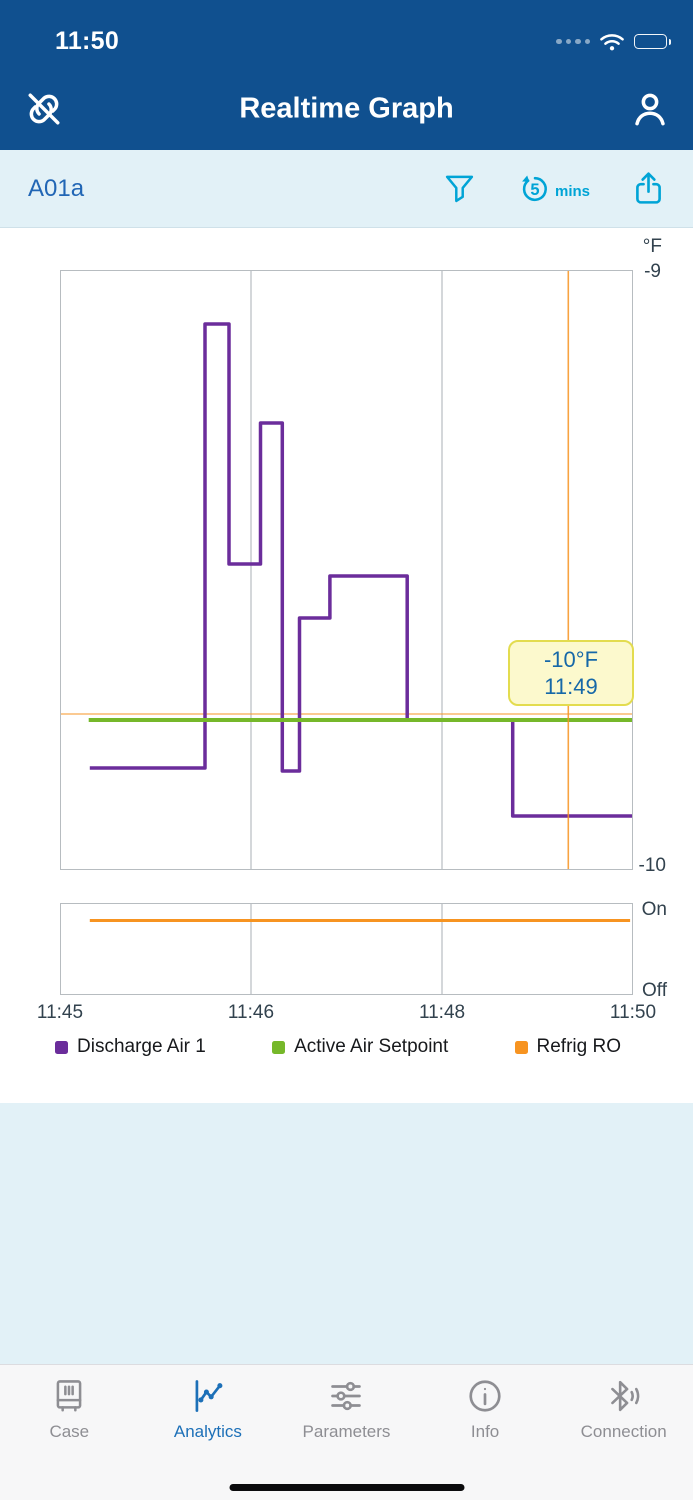  Describe the element at coordinates (251, 1012) in the screenshot. I see `x-tick-label: 11:46` at that location.